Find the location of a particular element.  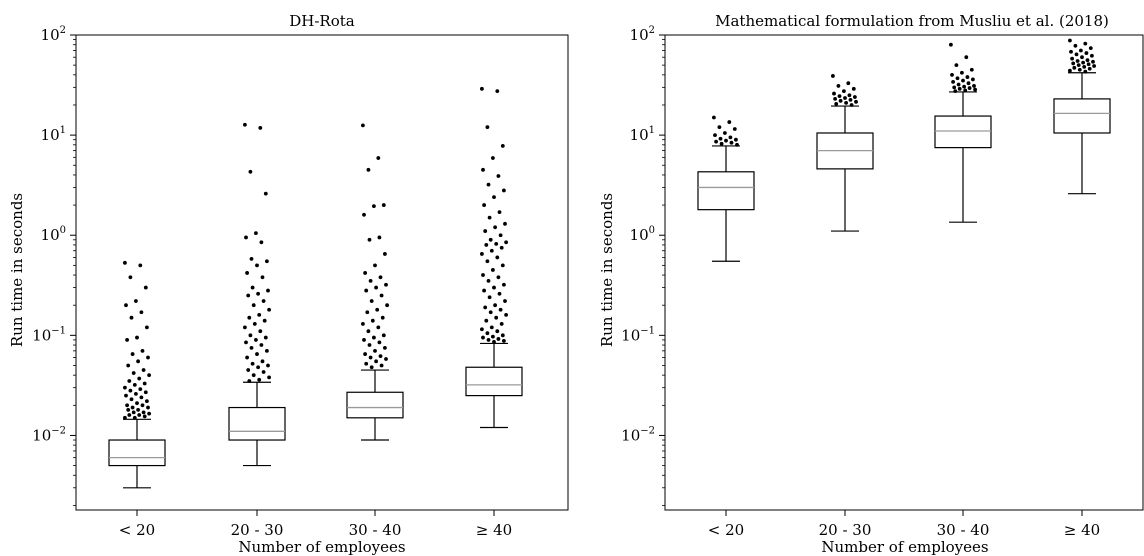

box-group: ≥ 40 is located at coordinates (494, 312).